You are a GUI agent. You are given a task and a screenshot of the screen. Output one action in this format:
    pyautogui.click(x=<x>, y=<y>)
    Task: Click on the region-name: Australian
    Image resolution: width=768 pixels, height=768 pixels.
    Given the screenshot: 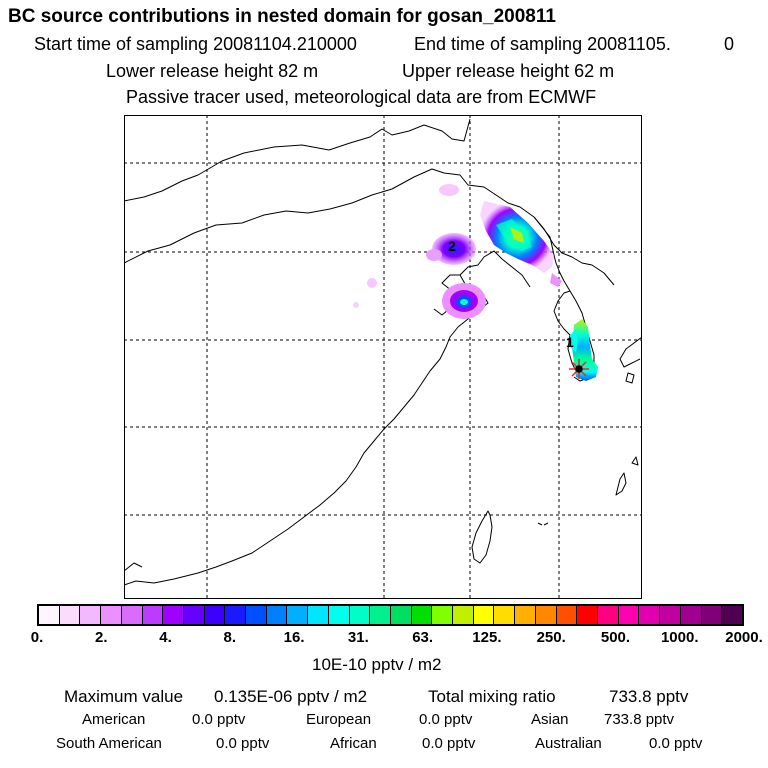 What is the action you would take?
    pyautogui.click(x=568, y=743)
    